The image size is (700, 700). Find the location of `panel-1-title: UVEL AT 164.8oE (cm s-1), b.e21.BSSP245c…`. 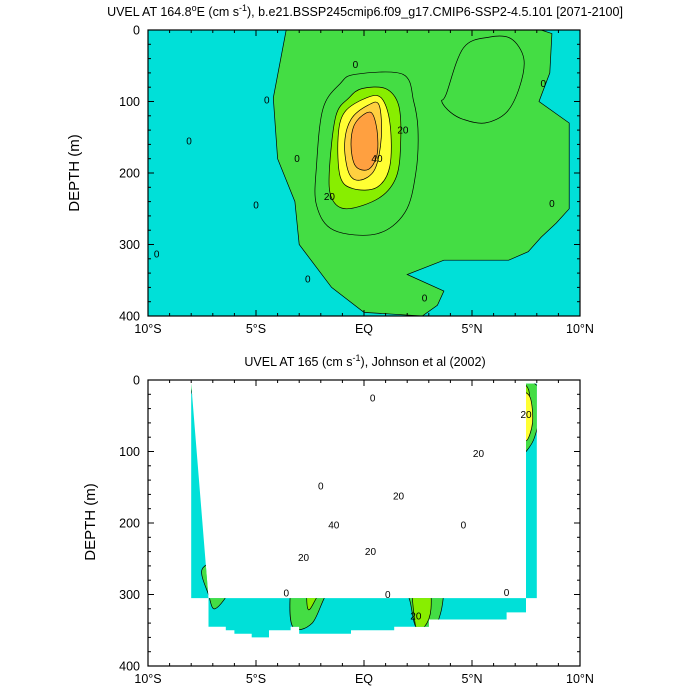

panel-1-title: UVEL AT 164.8oE (cm s-1), b.e21.BSSP245c… is located at coordinates (365, 11).